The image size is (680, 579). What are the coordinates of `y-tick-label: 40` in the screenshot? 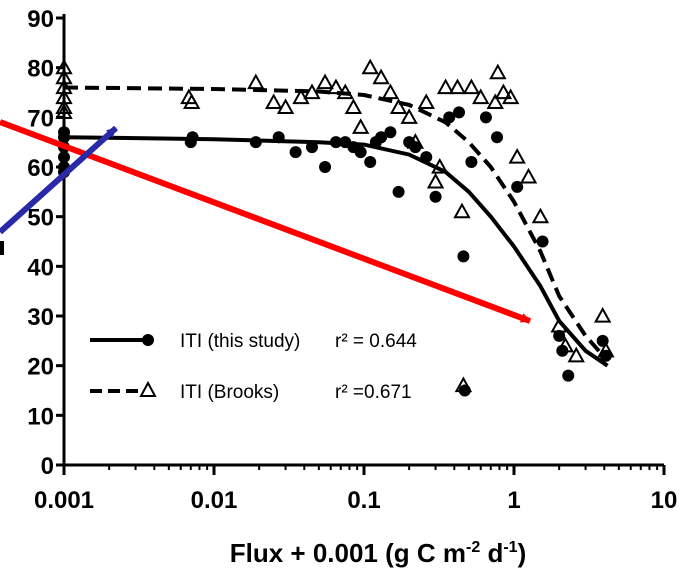 It's located at (40, 267).